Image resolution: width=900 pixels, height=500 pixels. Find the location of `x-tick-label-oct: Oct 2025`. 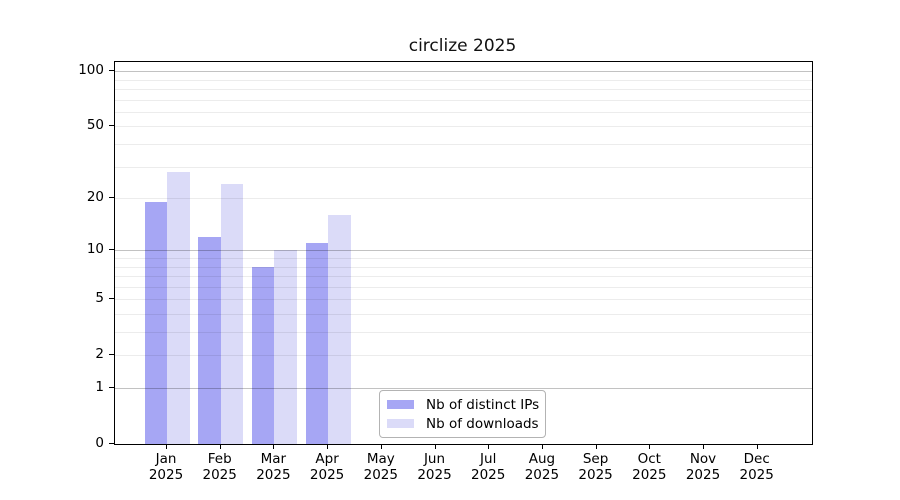

x-tick-label-oct: Oct 2025 is located at coordinates (649, 467).